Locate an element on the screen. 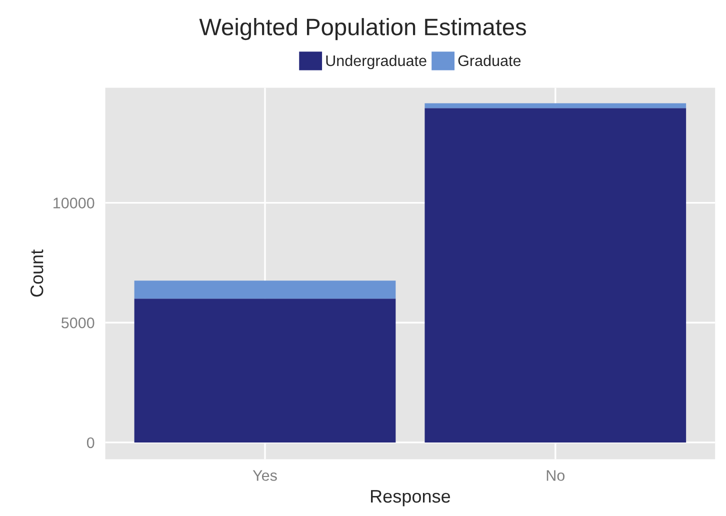  legend-label: Graduate is located at coordinates (489, 60).